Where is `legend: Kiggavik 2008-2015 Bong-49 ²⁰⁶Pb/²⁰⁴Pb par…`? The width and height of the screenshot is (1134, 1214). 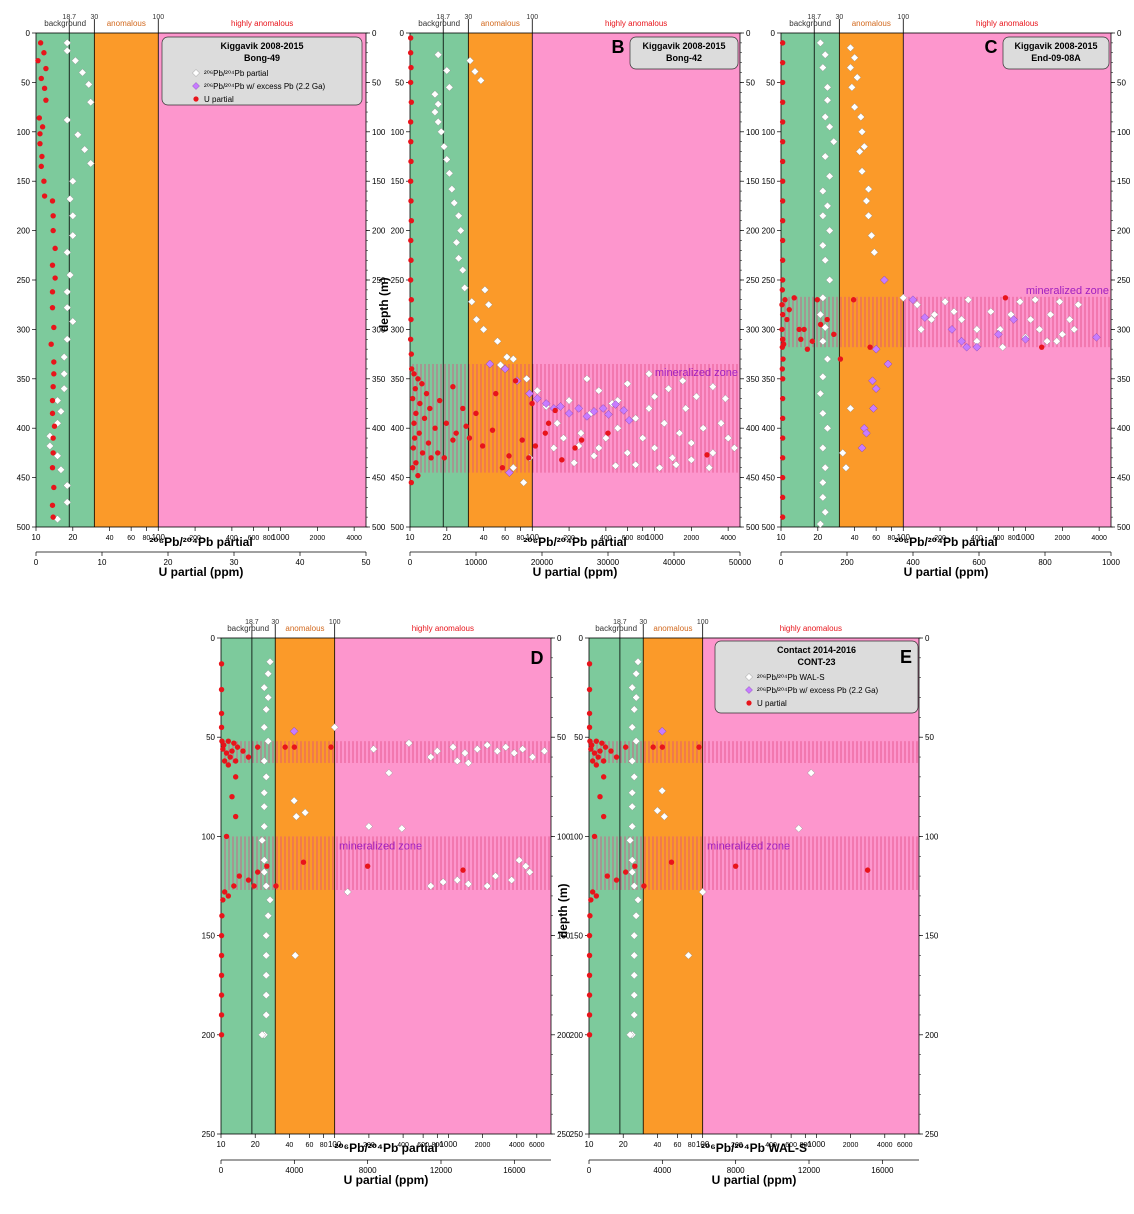
legend: Kiggavik 2008-2015 Bong-49 ²⁰⁶Pb/²⁰⁴Pb par… is located at coordinates (262, 71).